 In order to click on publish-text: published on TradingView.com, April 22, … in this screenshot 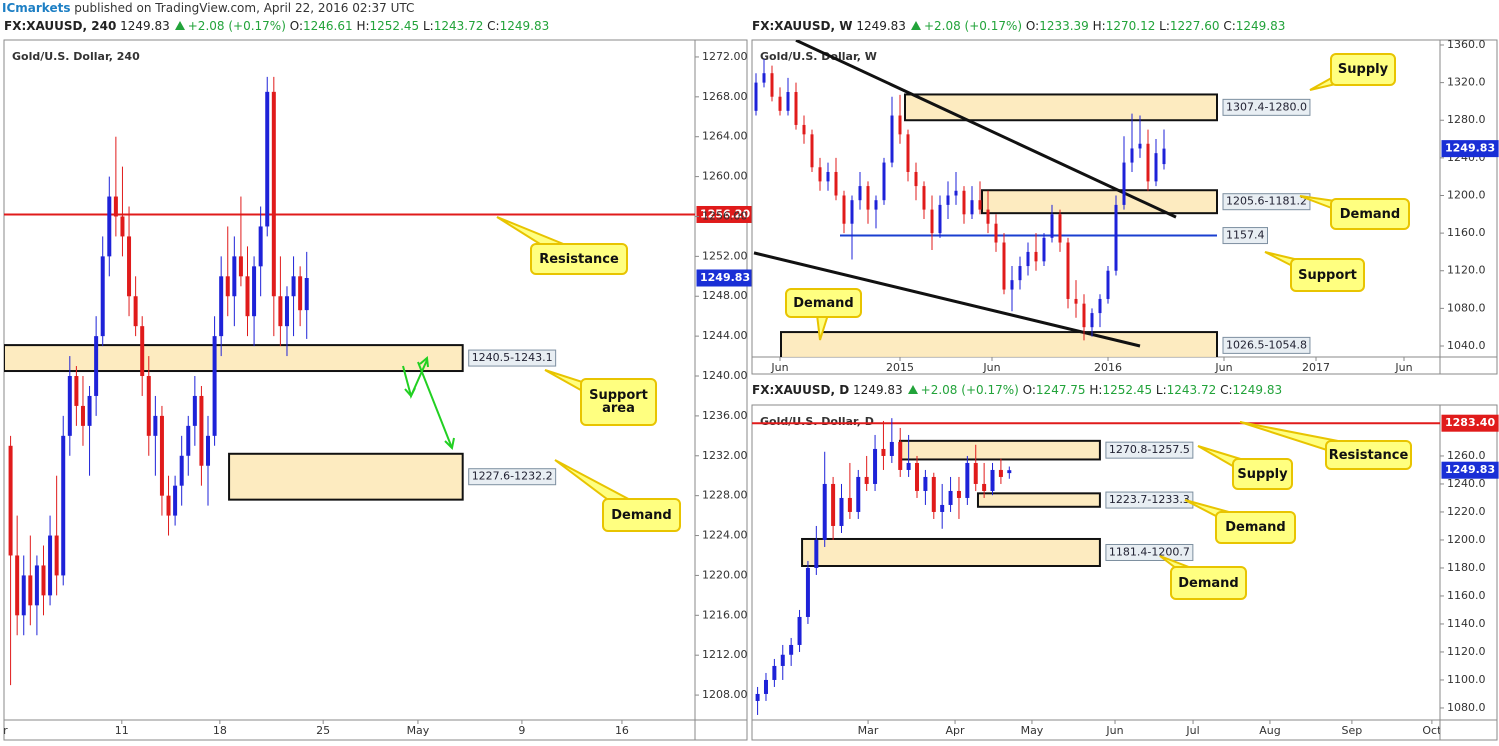, I will do `click(244, 8)`.